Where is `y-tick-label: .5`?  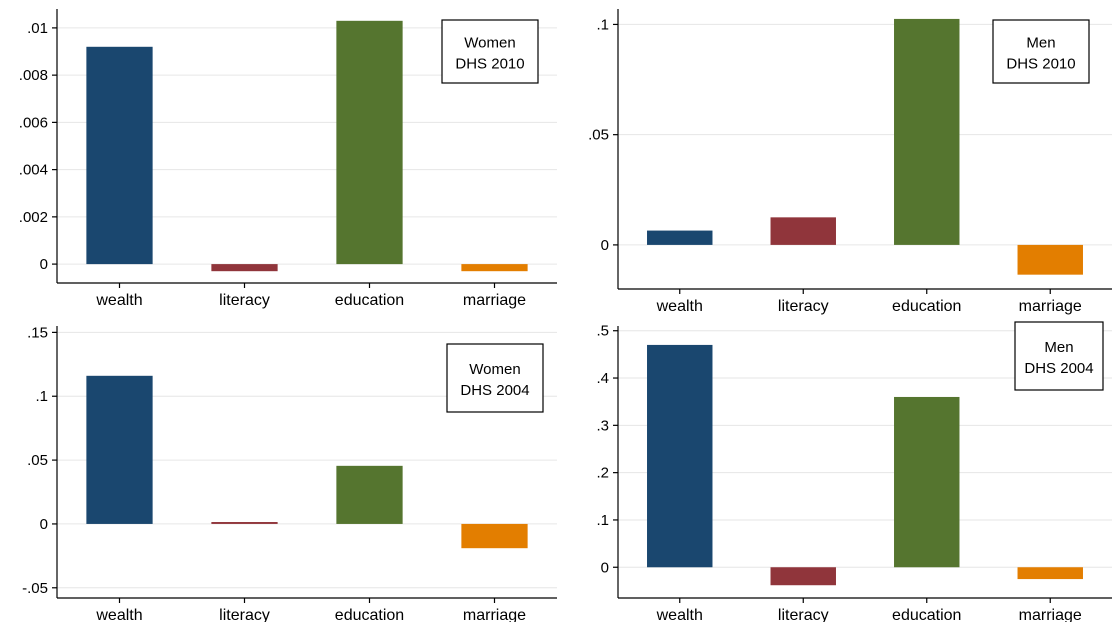 y-tick-label: .5 is located at coordinates (602, 331).